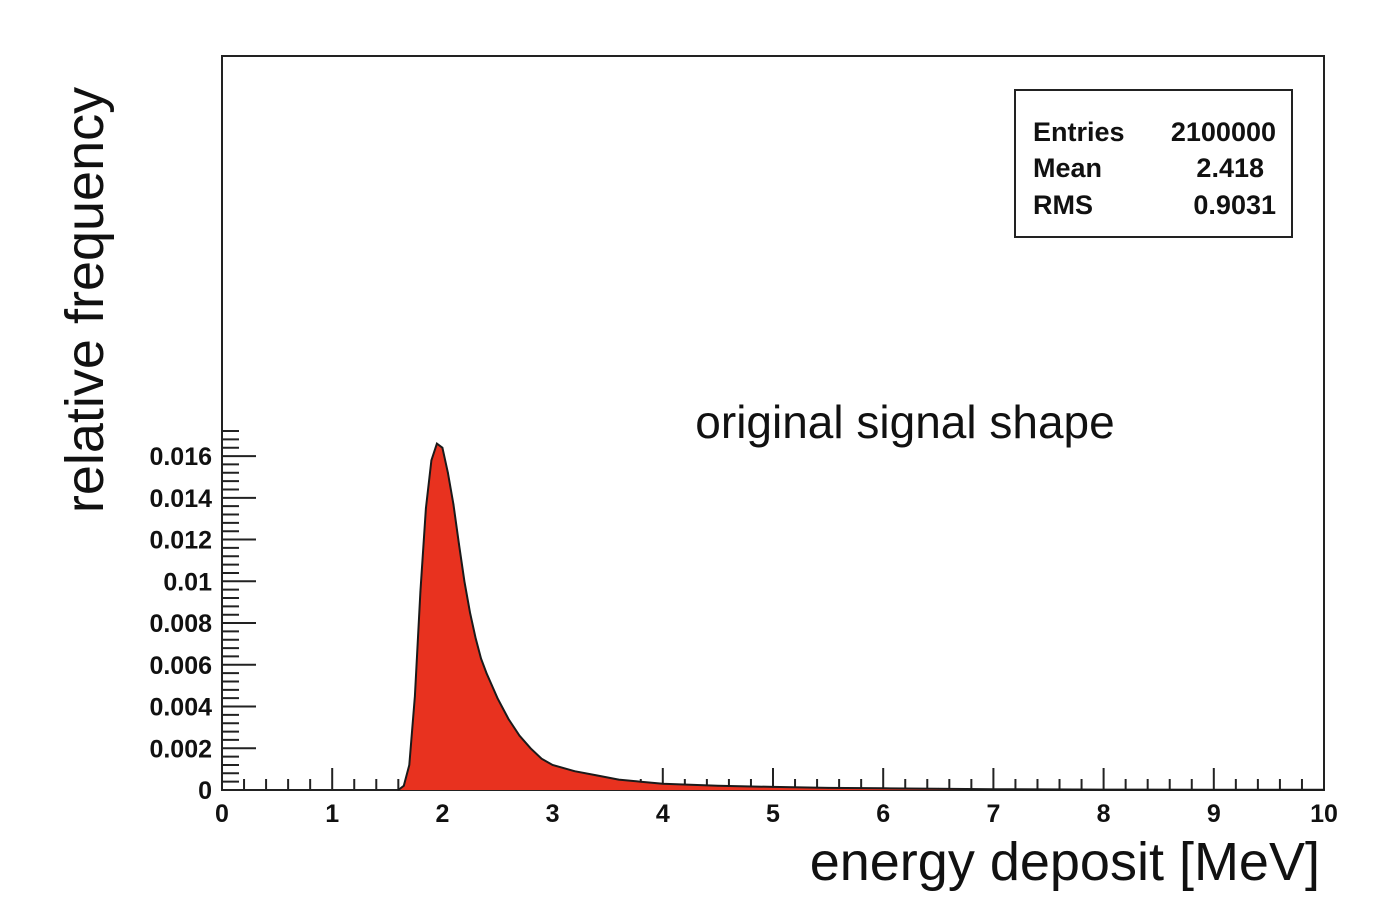 The height and width of the screenshot is (916, 1400). I want to click on stats-entries-value: 2100000, so click(1223, 132).